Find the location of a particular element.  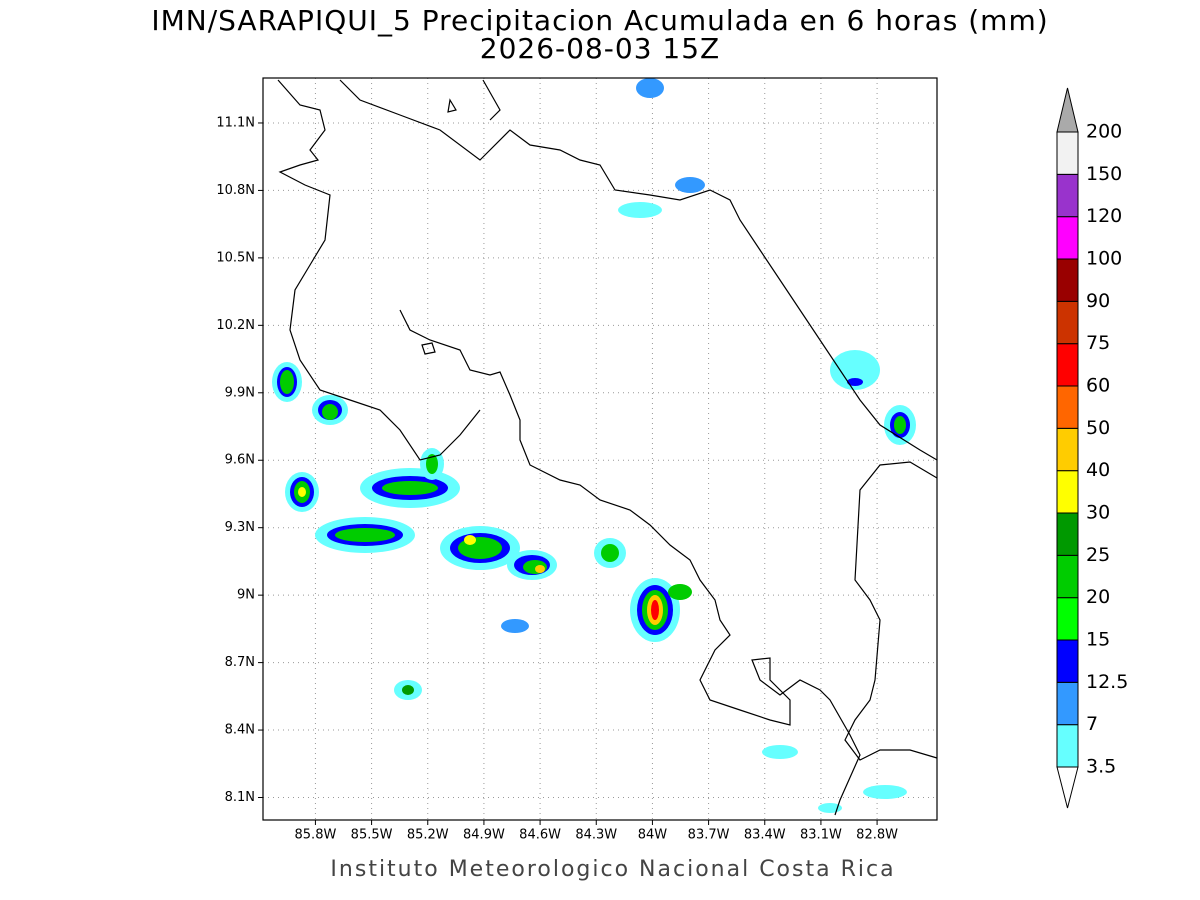

colorbar-label: 3.5 is located at coordinates (1101, 767).